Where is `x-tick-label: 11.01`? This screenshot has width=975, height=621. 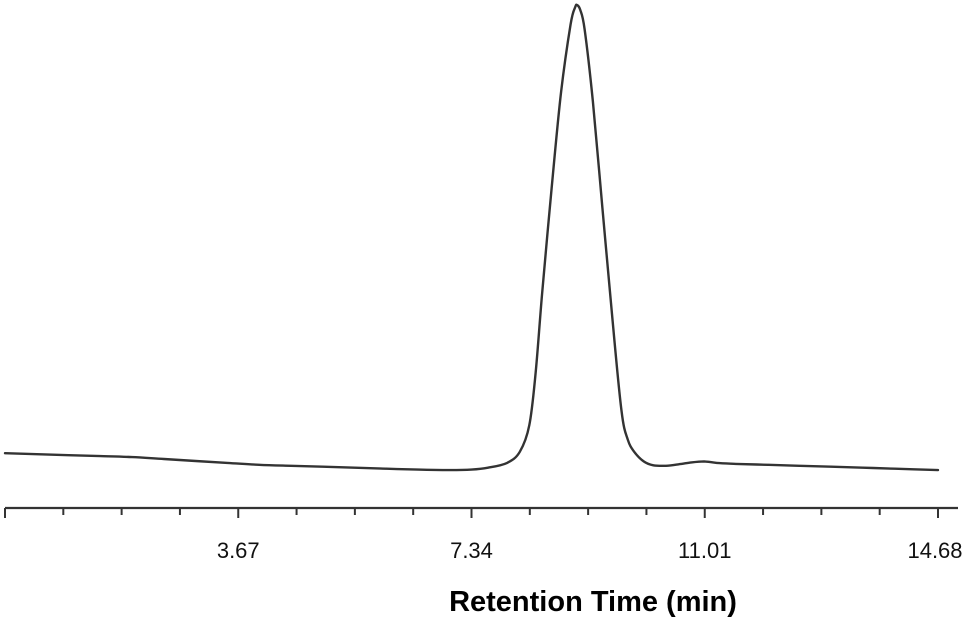 x-tick-label: 11.01 is located at coordinates (704, 550).